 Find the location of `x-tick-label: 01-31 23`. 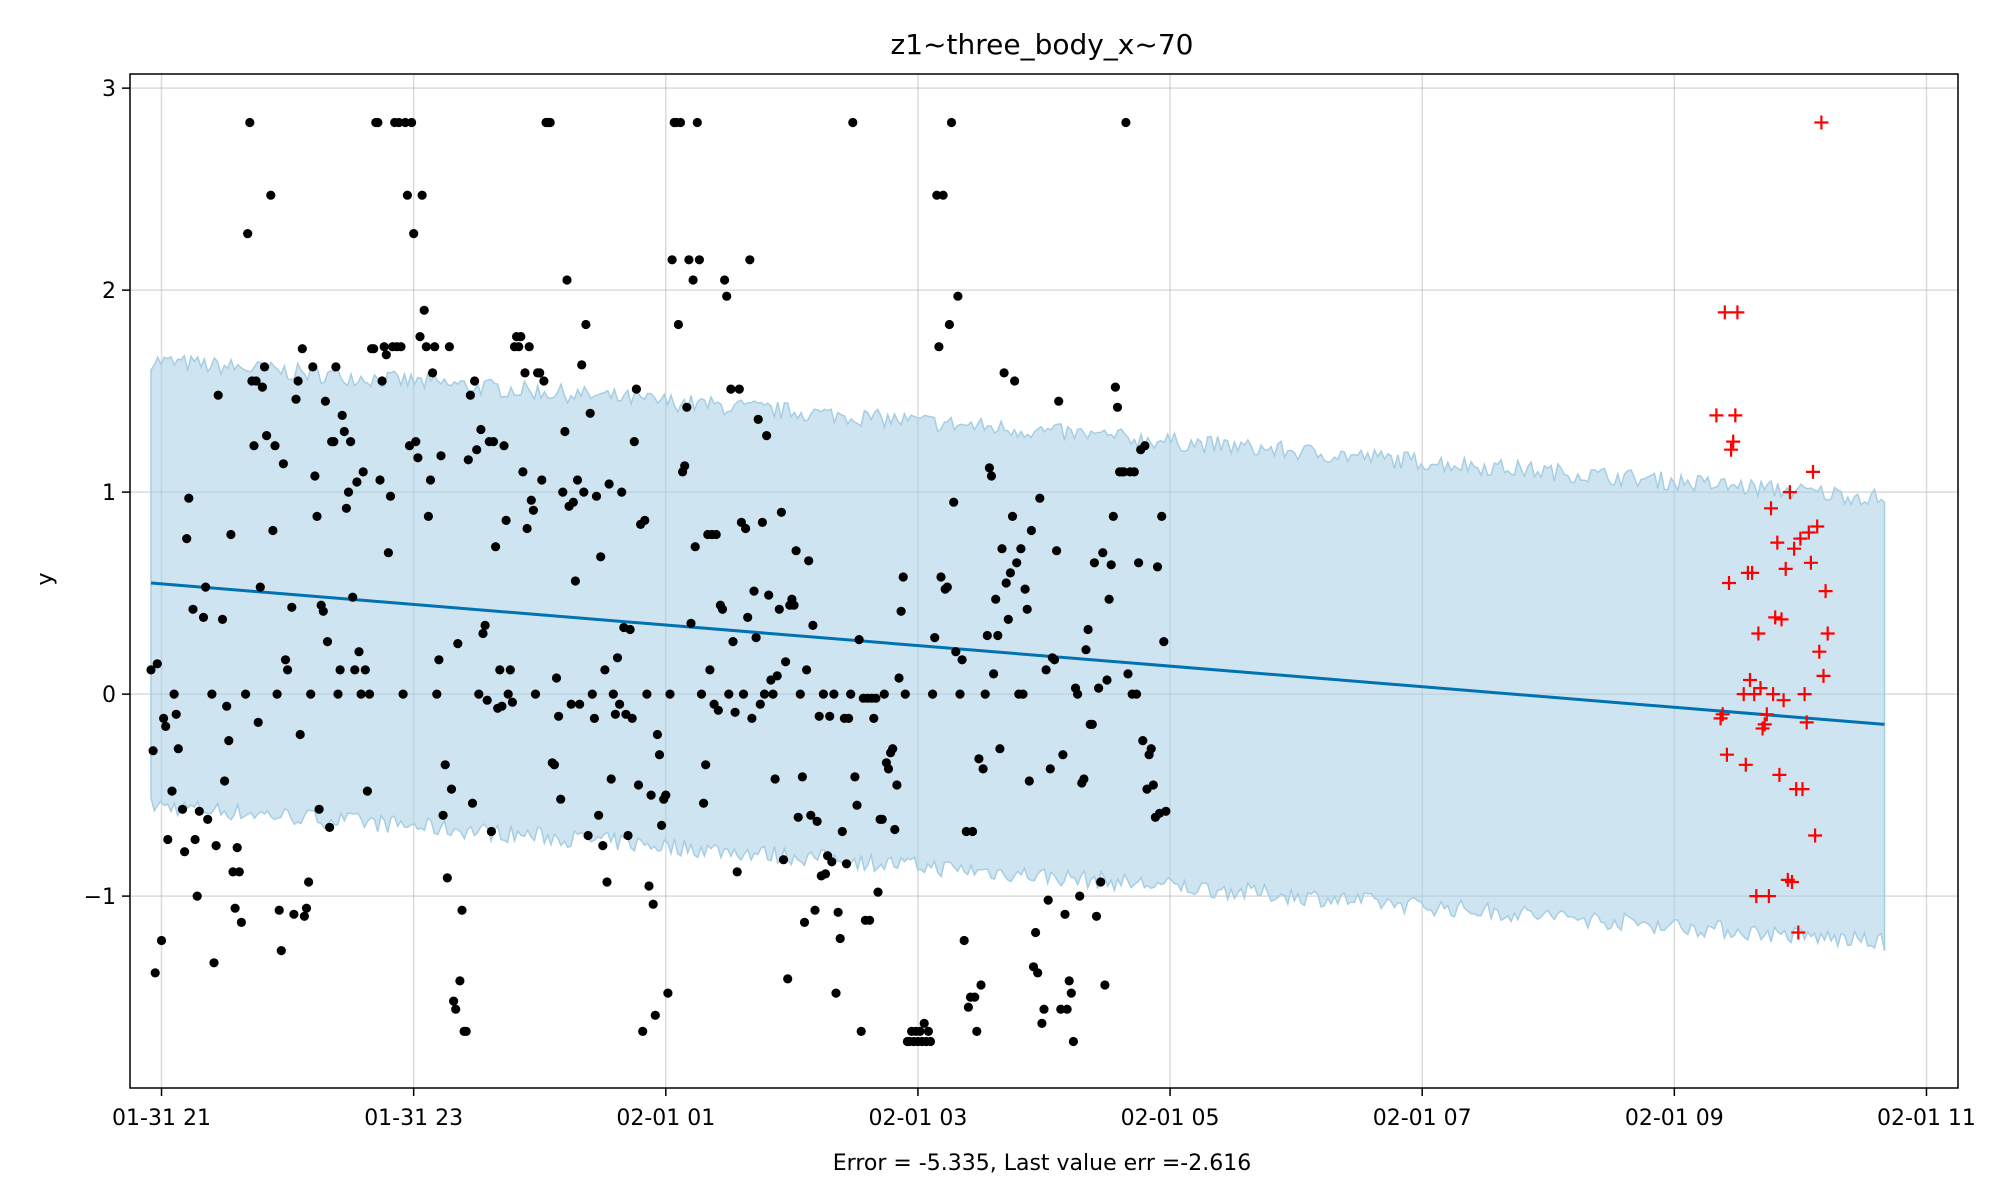

x-tick-label: 01-31 23 is located at coordinates (413, 1118).